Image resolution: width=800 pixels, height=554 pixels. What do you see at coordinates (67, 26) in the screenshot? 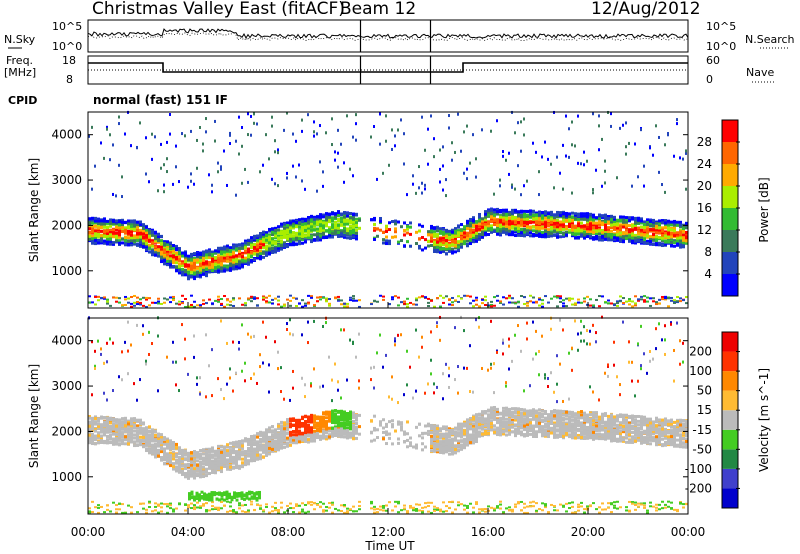
I see `noise-left-tick-top: 10^5` at bounding box center [67, 26].